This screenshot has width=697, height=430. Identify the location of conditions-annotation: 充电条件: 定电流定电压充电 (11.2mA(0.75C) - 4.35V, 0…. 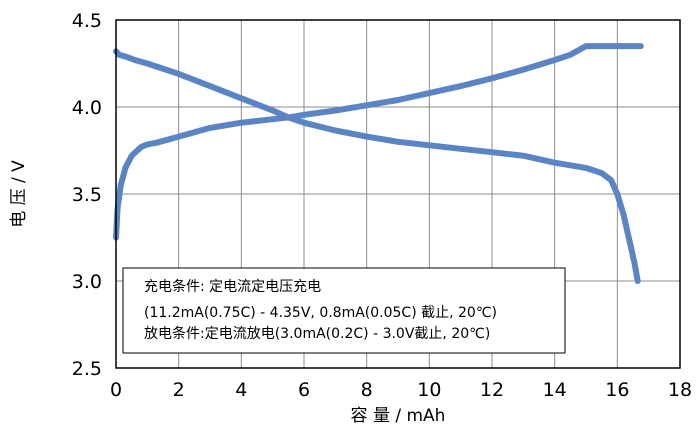
(344, 310).